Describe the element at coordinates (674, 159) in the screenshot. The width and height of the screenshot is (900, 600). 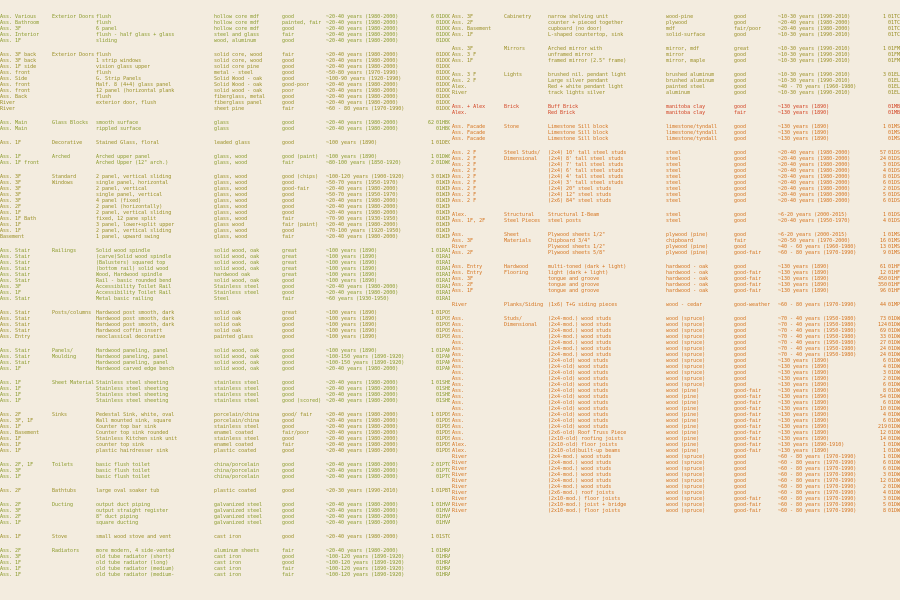
I see `material-cell: steel` at that location.